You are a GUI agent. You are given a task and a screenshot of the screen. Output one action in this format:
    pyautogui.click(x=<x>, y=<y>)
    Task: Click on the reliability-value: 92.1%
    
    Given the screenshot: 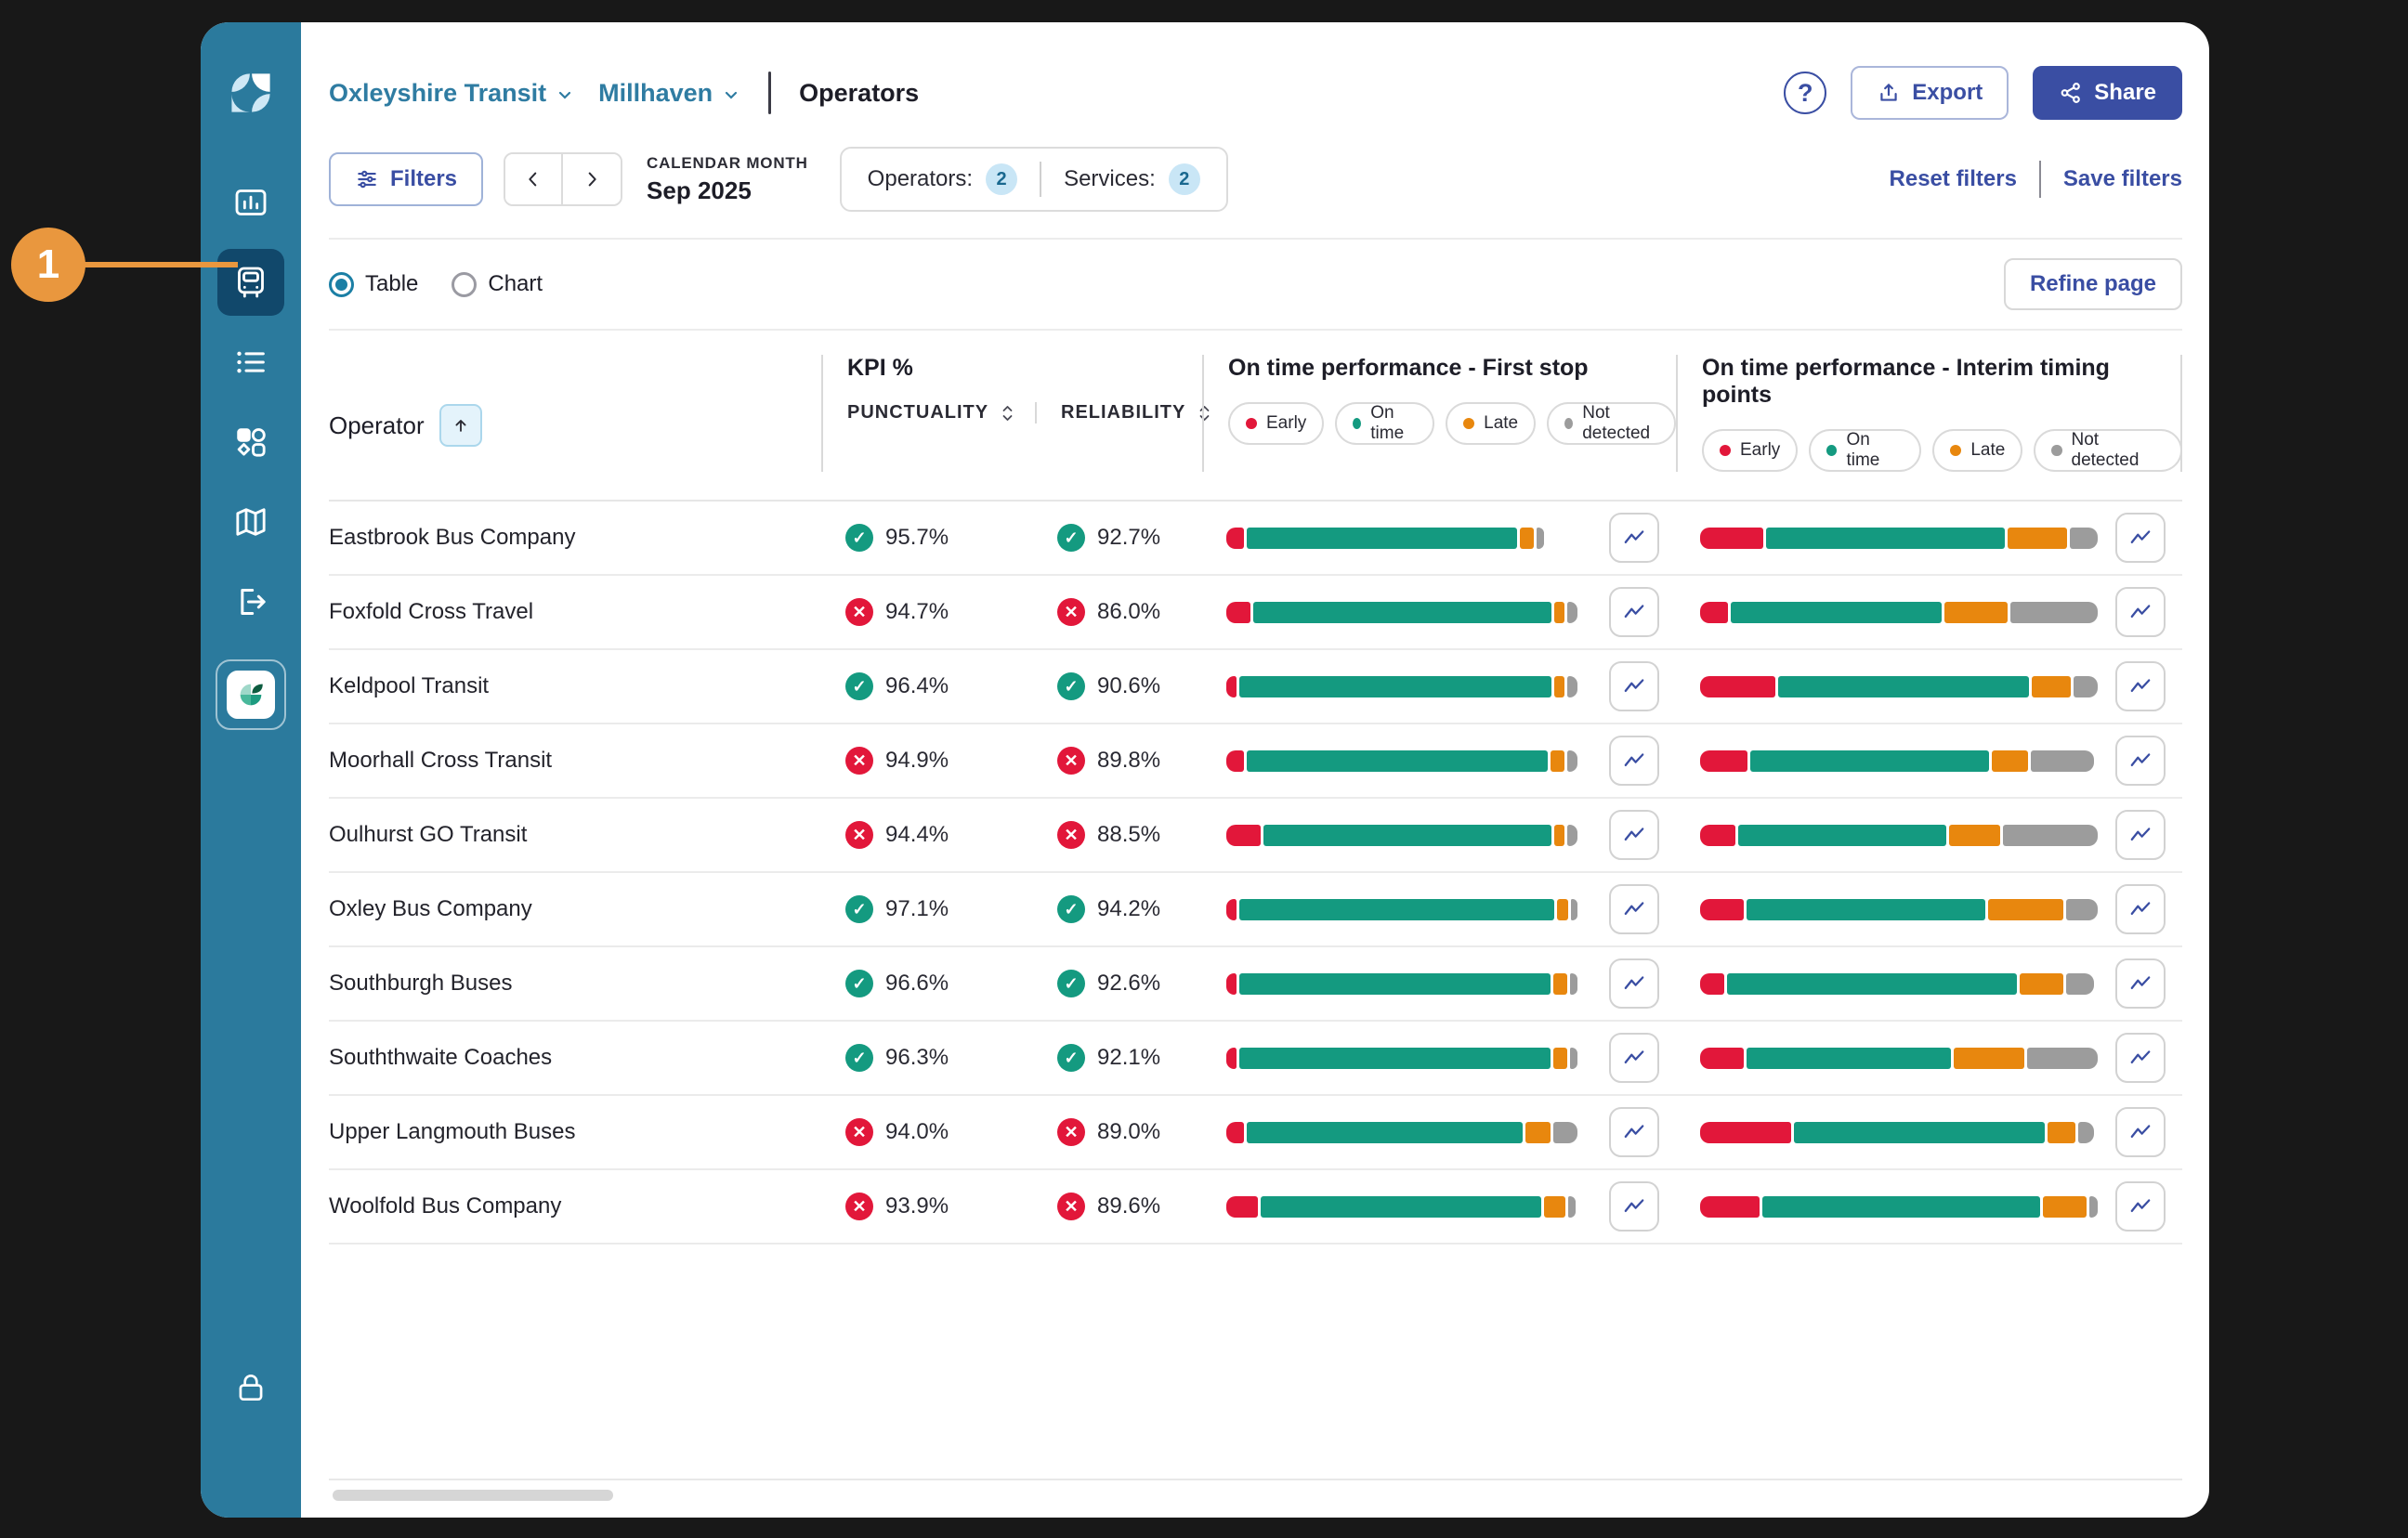 What is the action you would take?
    pyautogui.click(x=1129, y=1057)
    